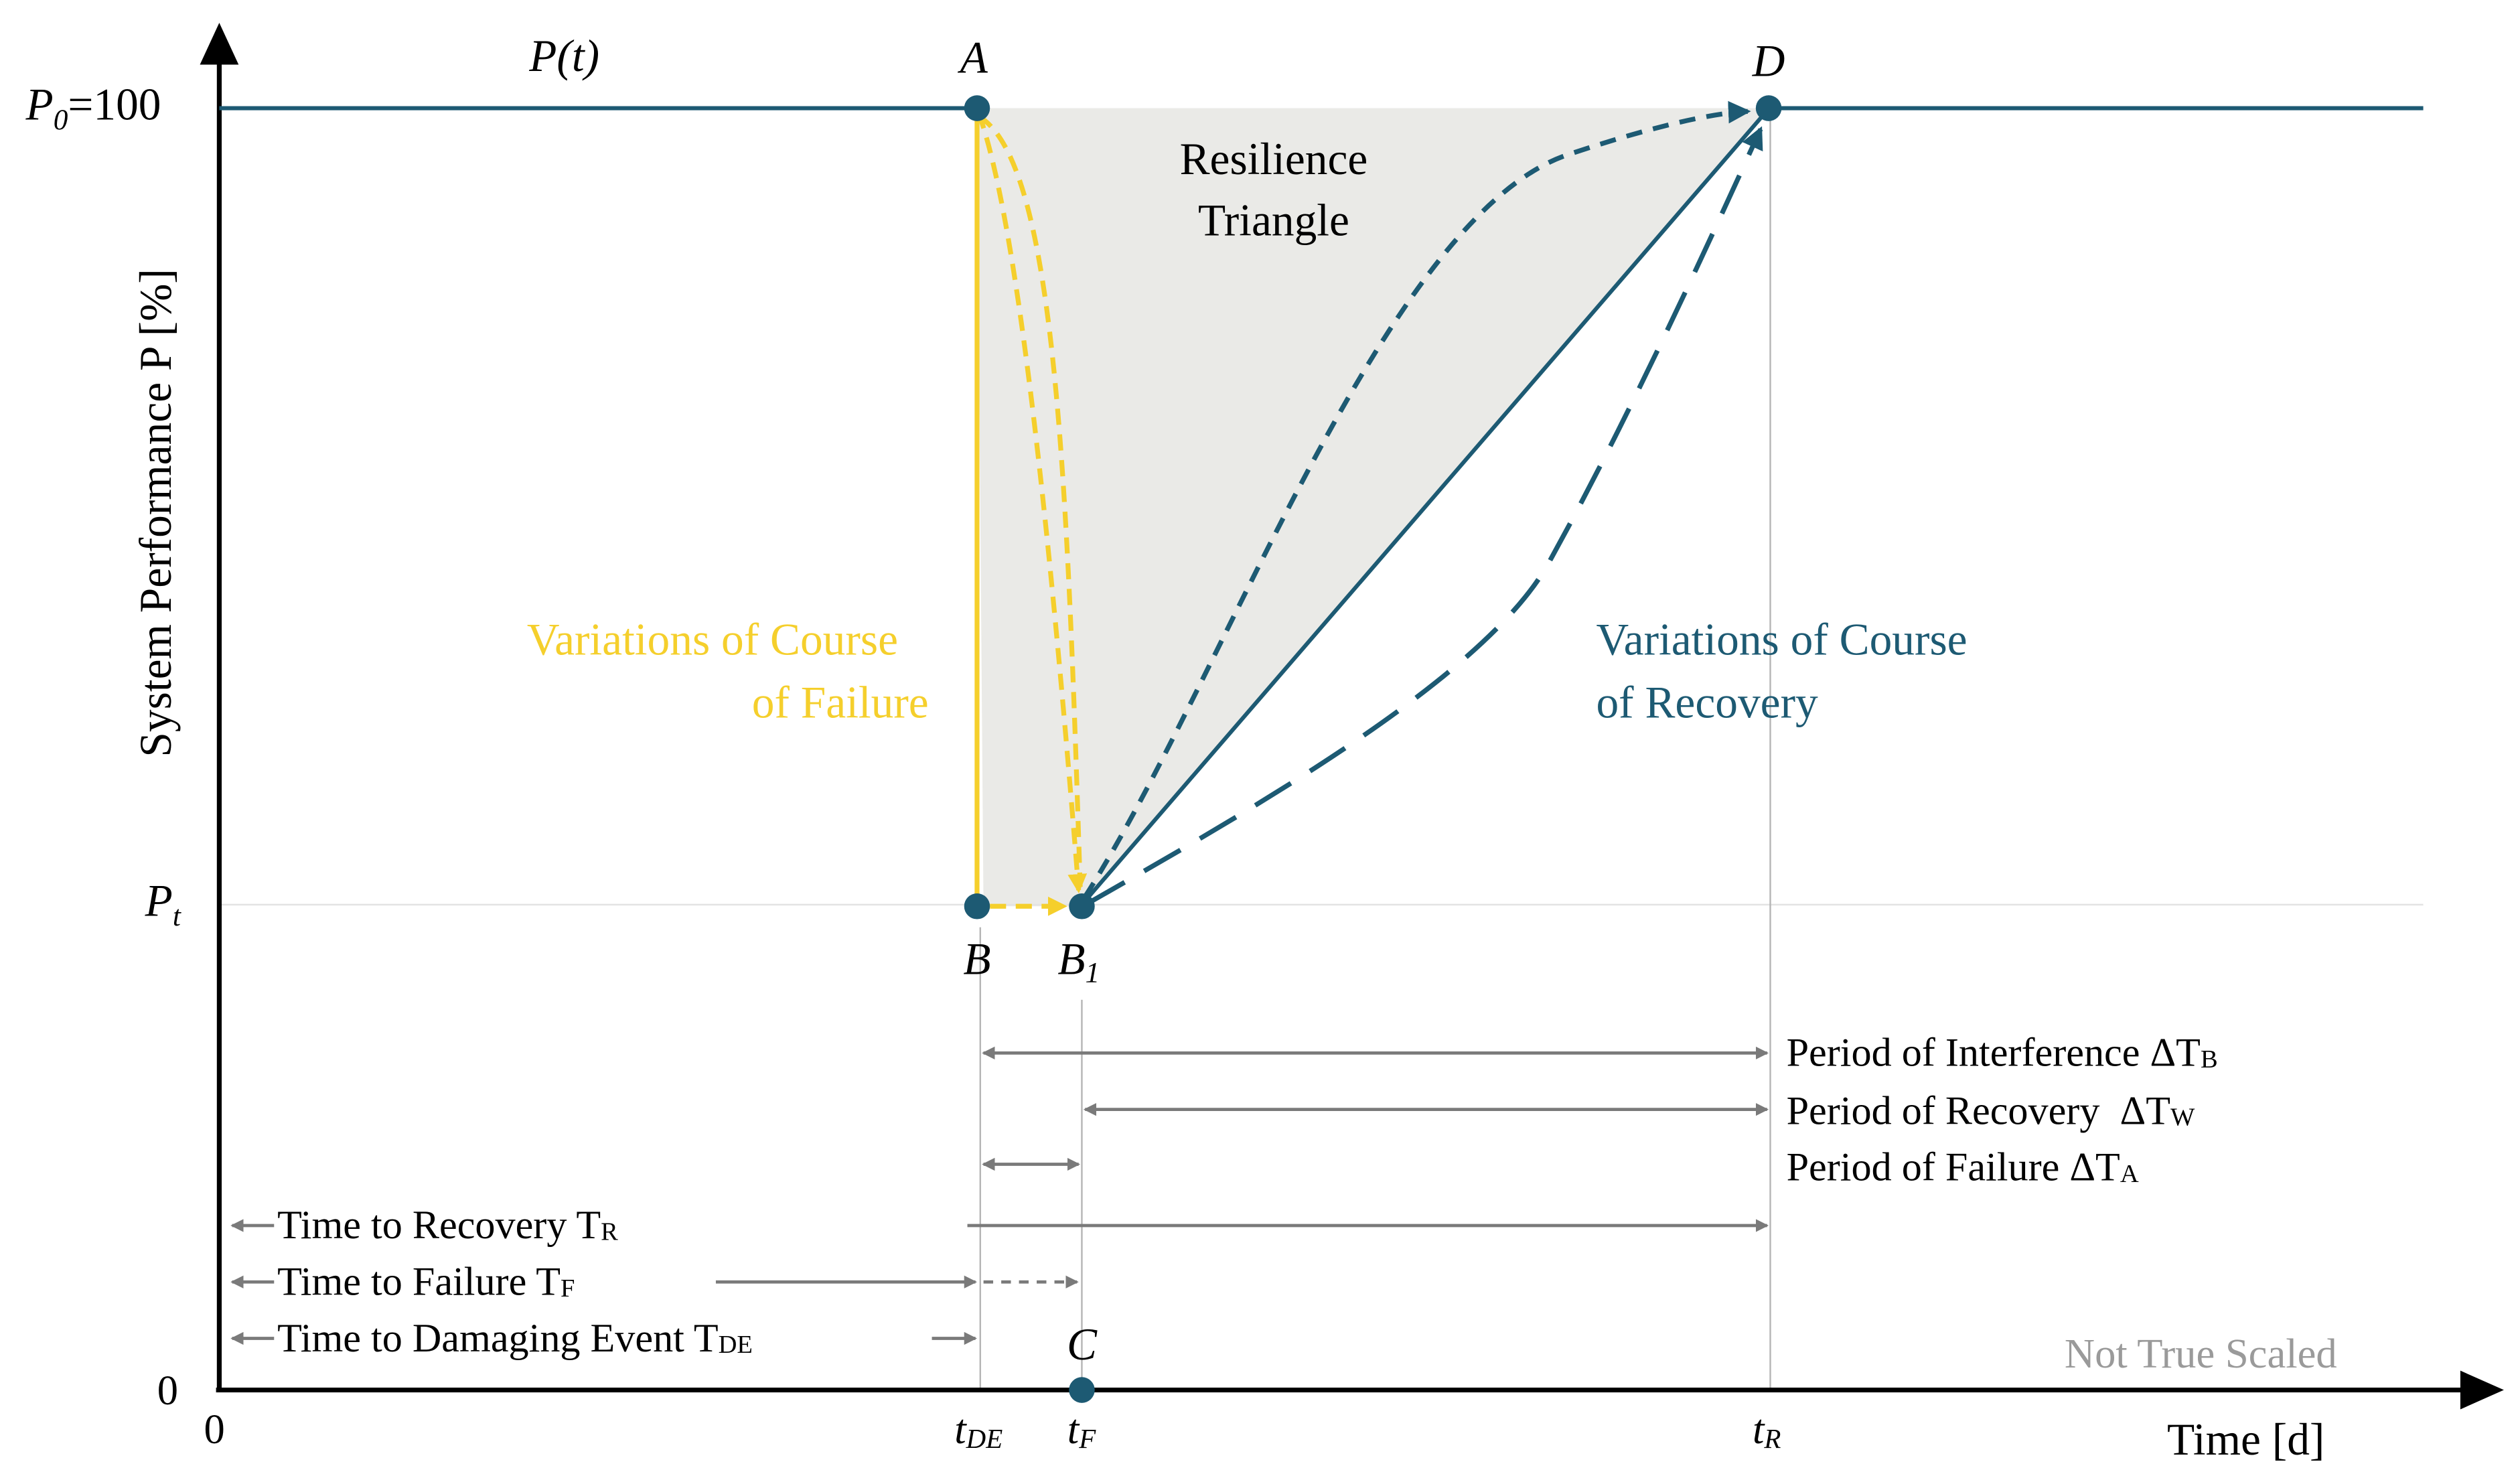  I want to click on pt-label: Pt, so click(163, 904).